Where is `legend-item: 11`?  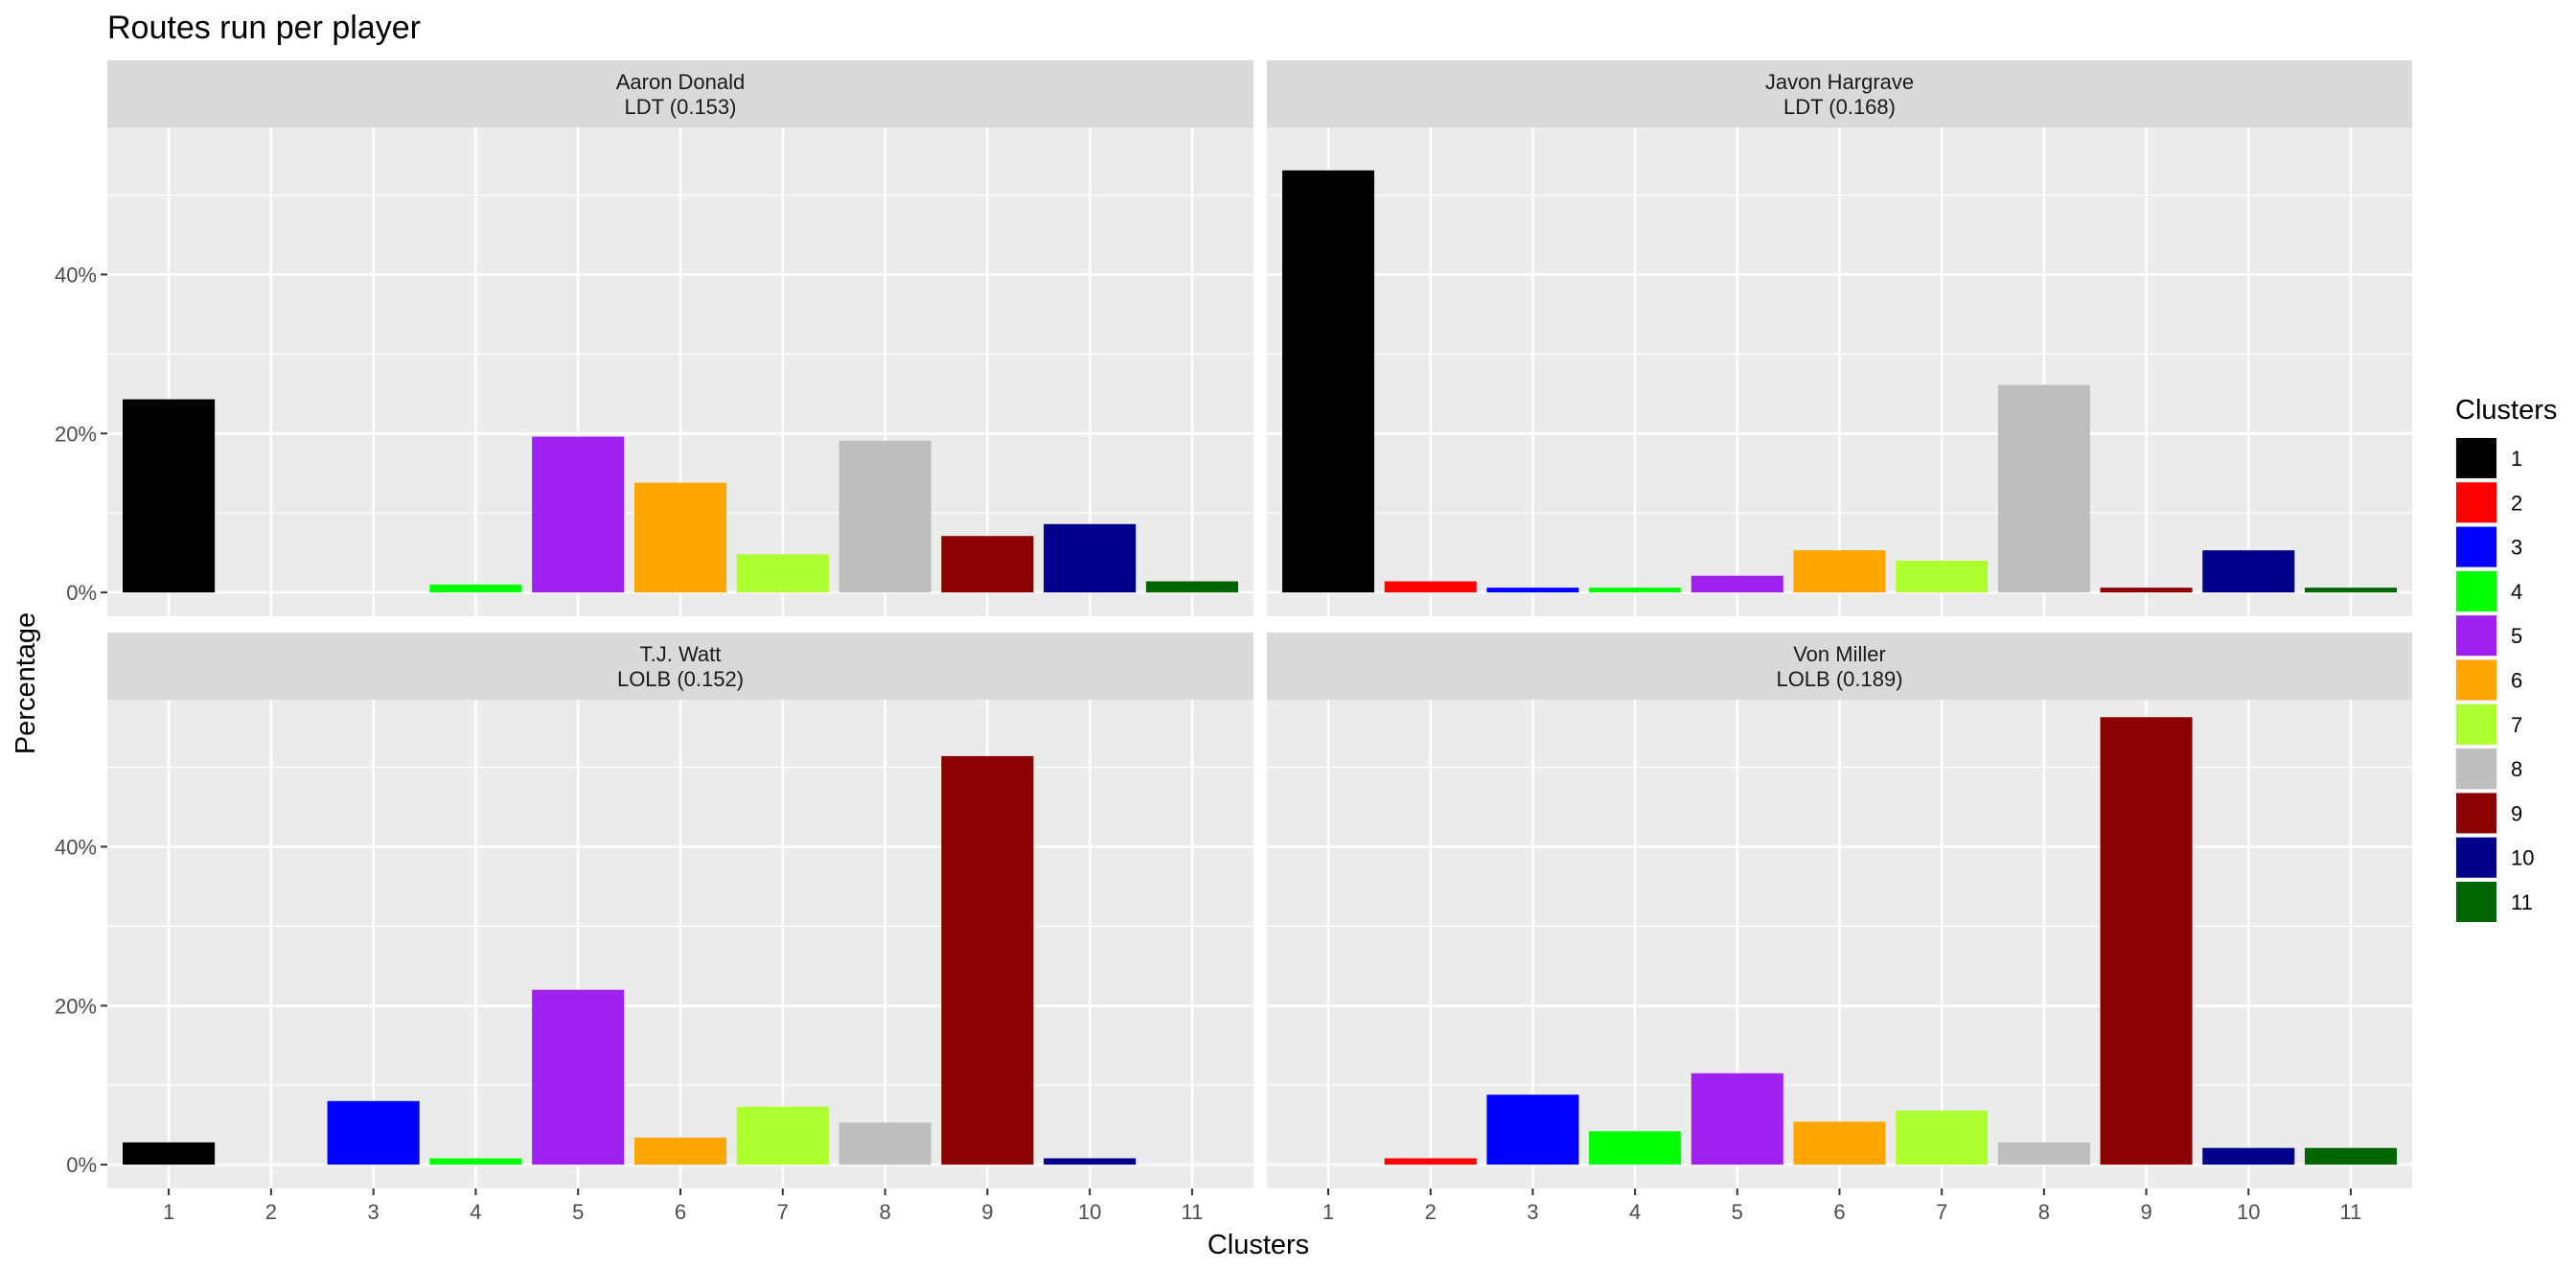 legend-item: 11 is located at coordinates (2494, 902).